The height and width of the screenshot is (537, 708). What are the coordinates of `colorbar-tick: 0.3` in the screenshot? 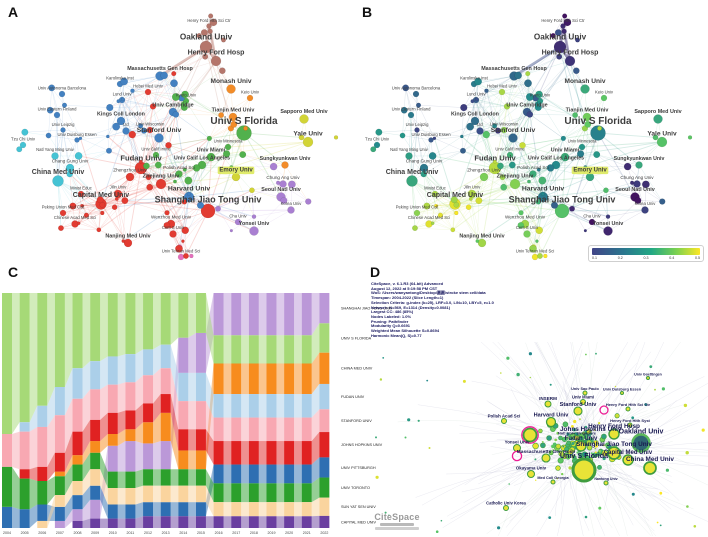 It's located at (646, 258).